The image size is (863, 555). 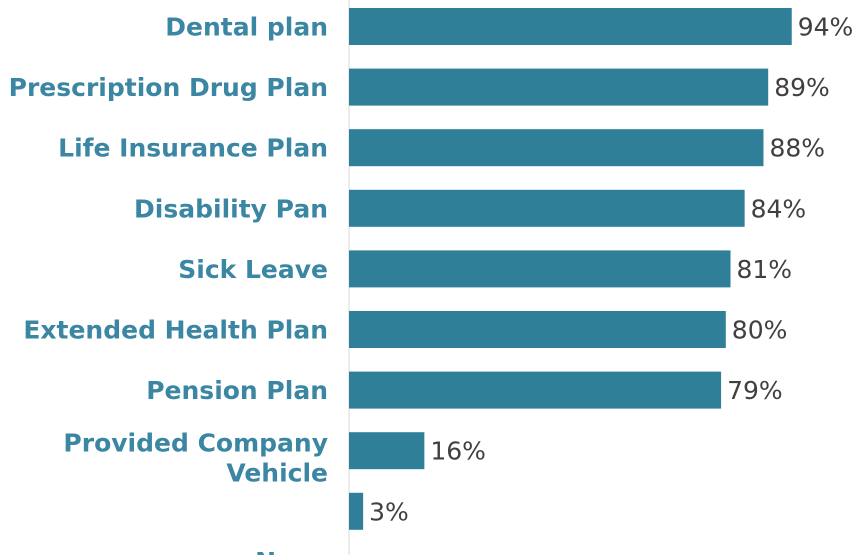 I want to click on category-label-line: Disability Pan, so click(x=231, y=208).